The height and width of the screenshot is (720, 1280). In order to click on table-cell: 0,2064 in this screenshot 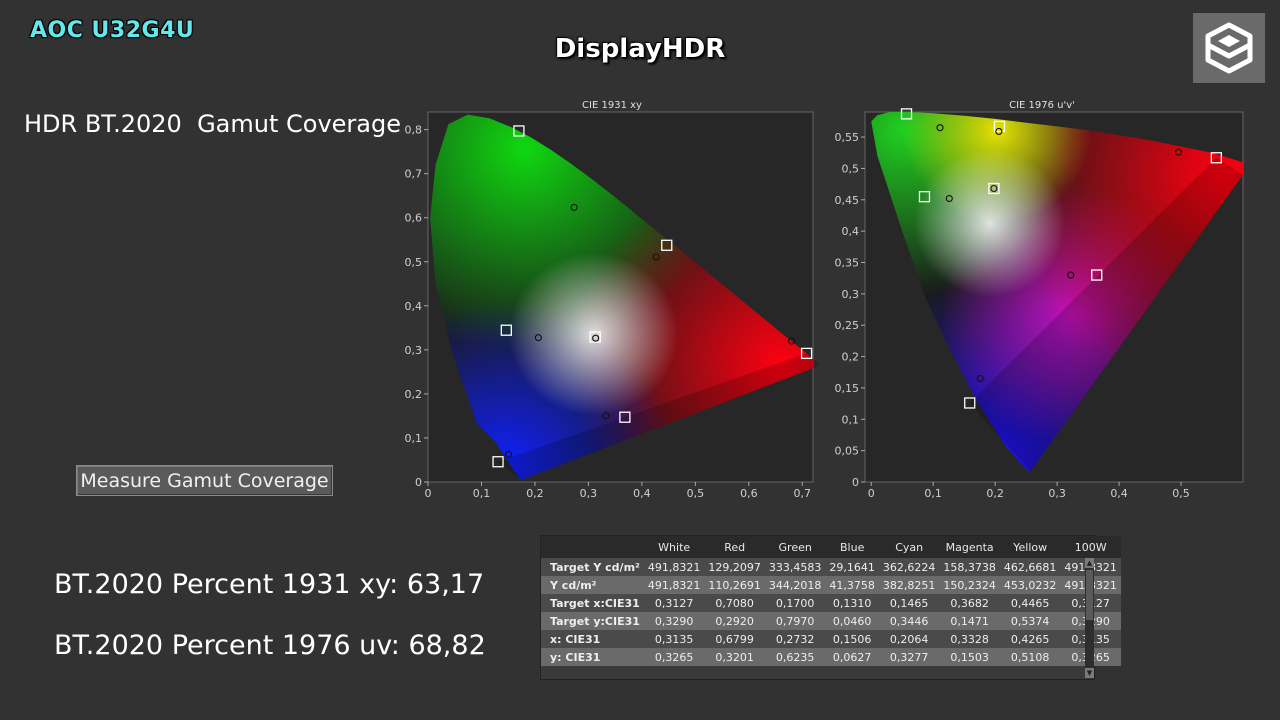, I will do `click(909, 639)`.